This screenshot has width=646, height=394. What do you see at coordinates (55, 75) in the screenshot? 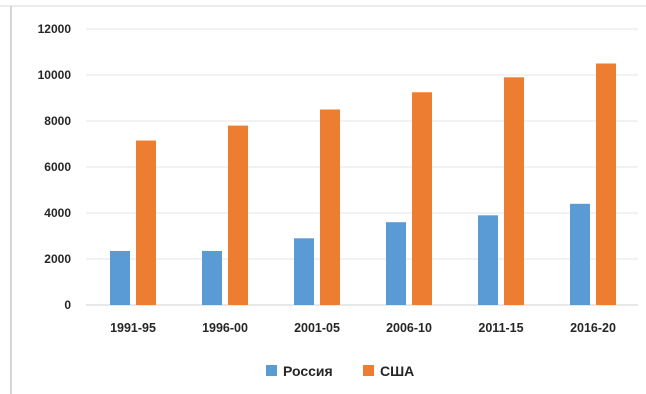
I see `y-tick-label: 10000` at bounding box center [55, 75].